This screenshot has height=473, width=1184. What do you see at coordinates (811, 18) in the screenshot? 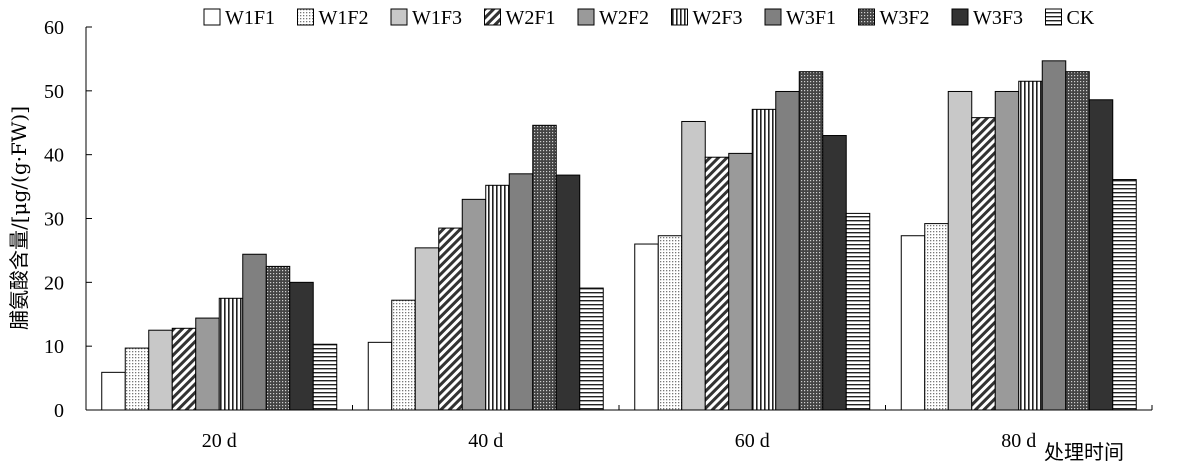
I see `legend-label: W3F1` at bounding box center [811, 18].